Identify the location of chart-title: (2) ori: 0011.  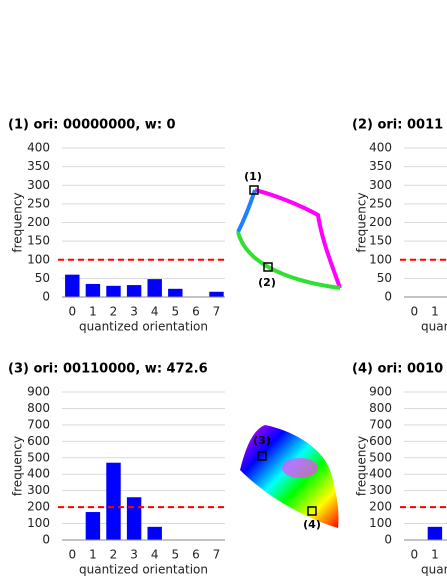
(397, 125).